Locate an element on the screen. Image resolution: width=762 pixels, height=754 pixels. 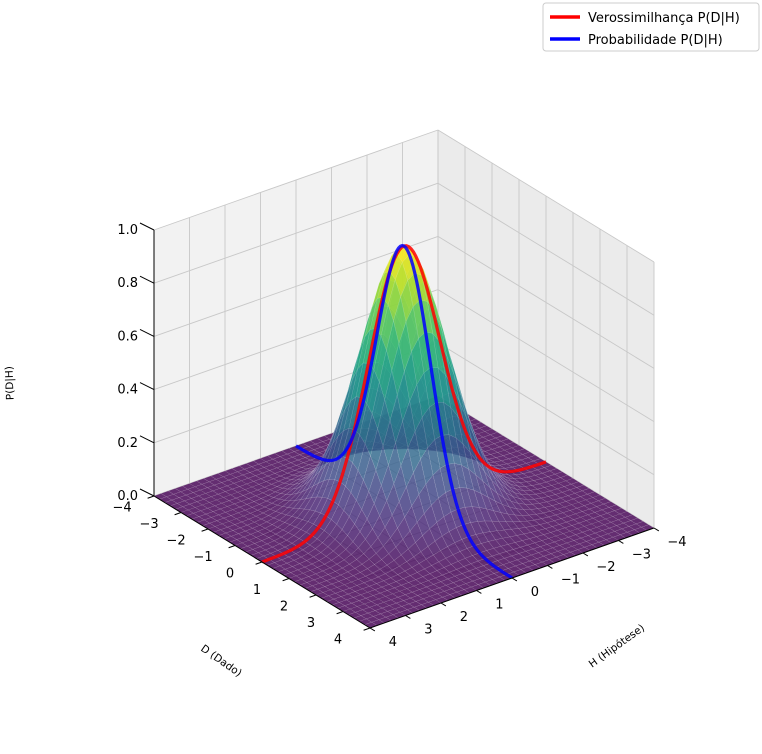
y-axis-line is located at coordinates (512, 578).